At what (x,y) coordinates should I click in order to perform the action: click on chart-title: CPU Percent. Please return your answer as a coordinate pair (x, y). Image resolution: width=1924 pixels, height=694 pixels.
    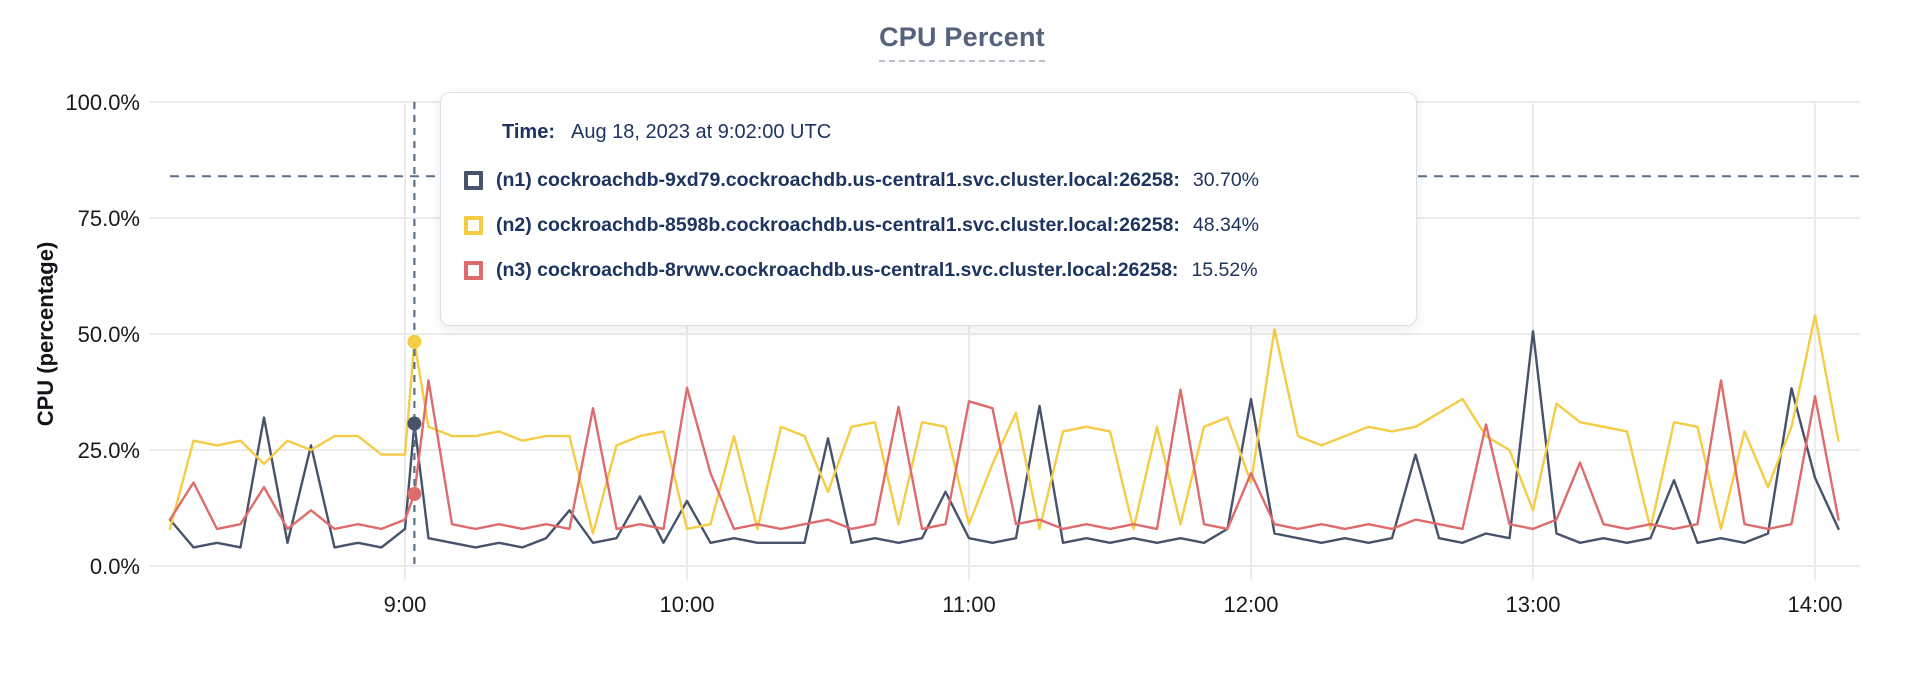
    Looking at the image, I should click on (962, 42).